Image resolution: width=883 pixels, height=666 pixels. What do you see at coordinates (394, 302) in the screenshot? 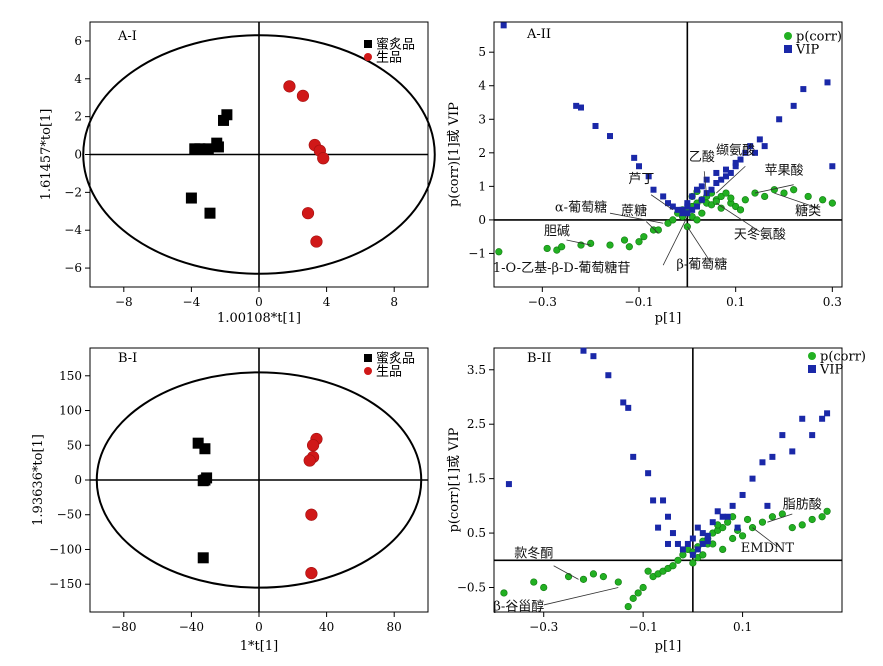
I see `x-tick-label: 8` at bounding box center [394, 302].